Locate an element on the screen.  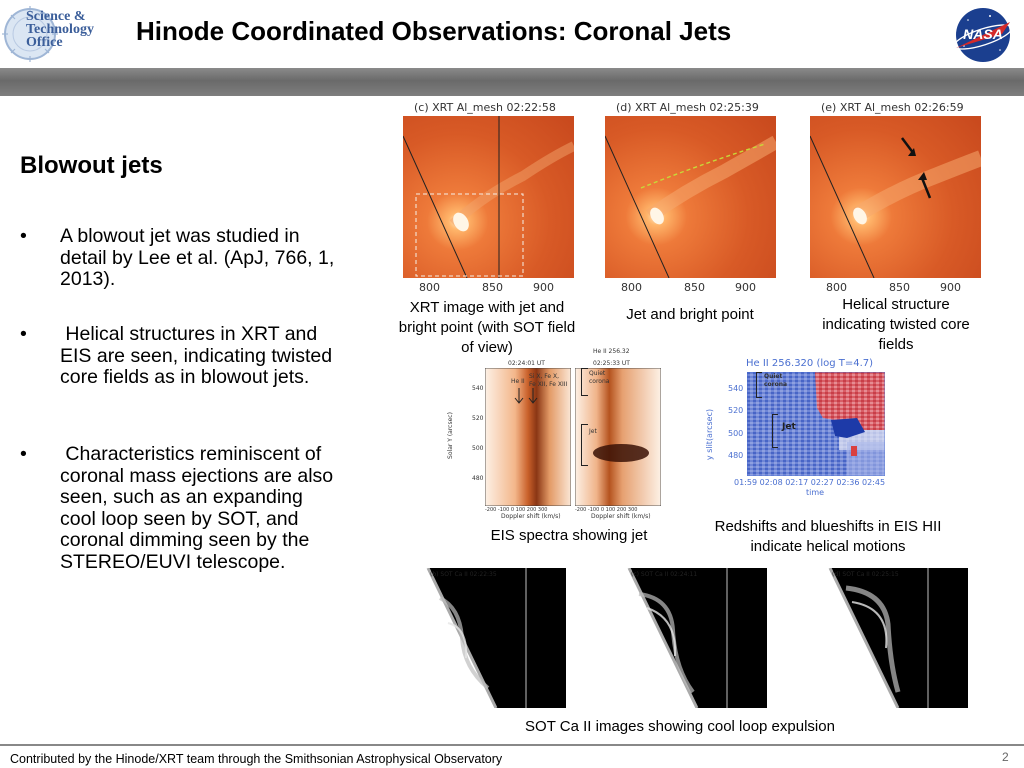
heii-jet-bracket is located at coordinates (775, 431).